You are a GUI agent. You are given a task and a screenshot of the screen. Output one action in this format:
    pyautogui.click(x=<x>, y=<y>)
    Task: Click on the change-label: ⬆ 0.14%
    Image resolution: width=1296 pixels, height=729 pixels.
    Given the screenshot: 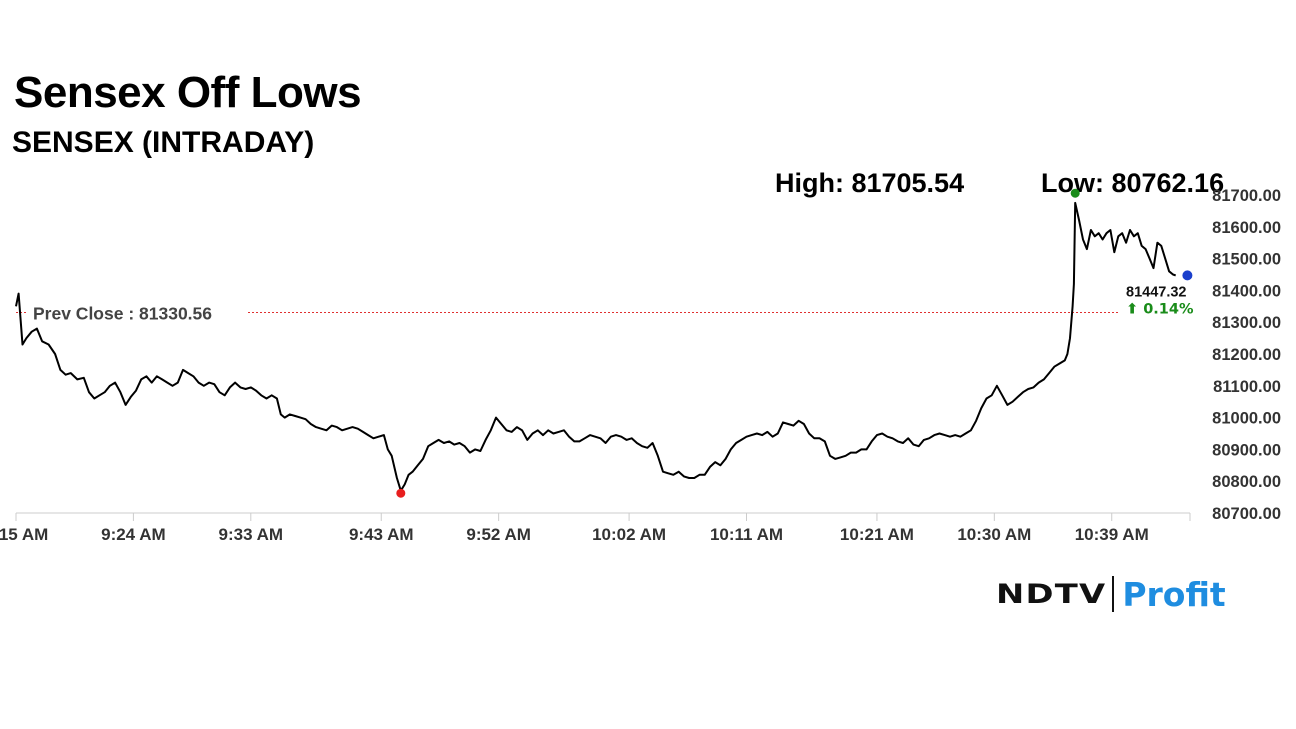 What is the action you would take?
    pyautogui.click(x=1160, y=309)
    